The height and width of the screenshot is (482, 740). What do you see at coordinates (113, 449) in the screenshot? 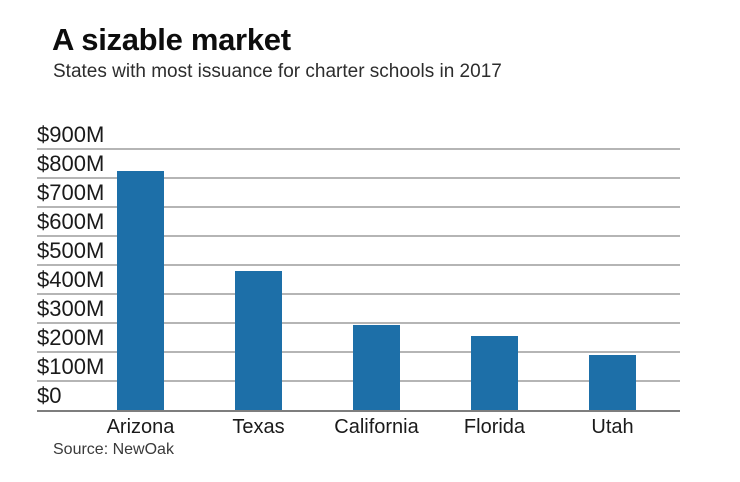
I see `source-note: Source: NewOak` at bounding box center [113, 449].